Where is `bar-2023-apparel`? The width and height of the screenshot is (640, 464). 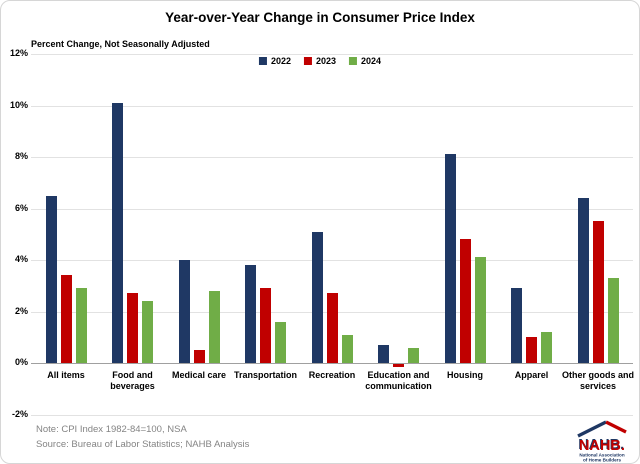
bar-2023-apparel is located at coordinates (531, 350).